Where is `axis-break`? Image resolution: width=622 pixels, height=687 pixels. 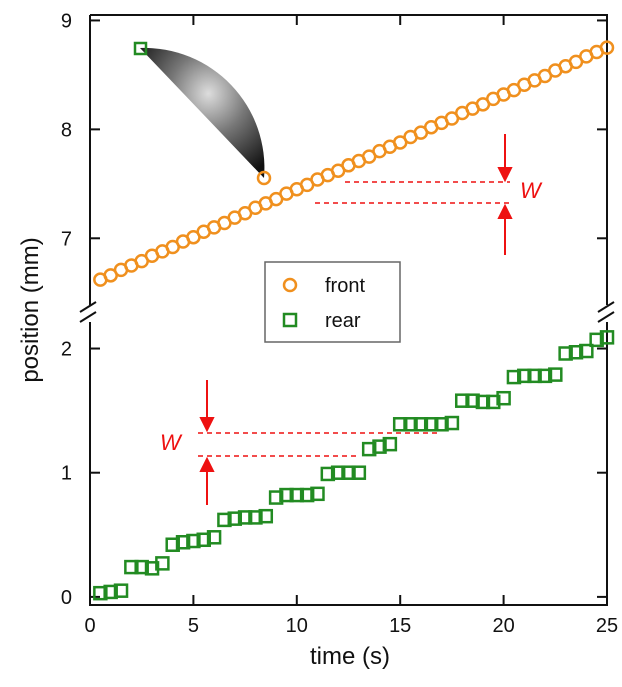
axis-break is located at coordinates (347, 312).